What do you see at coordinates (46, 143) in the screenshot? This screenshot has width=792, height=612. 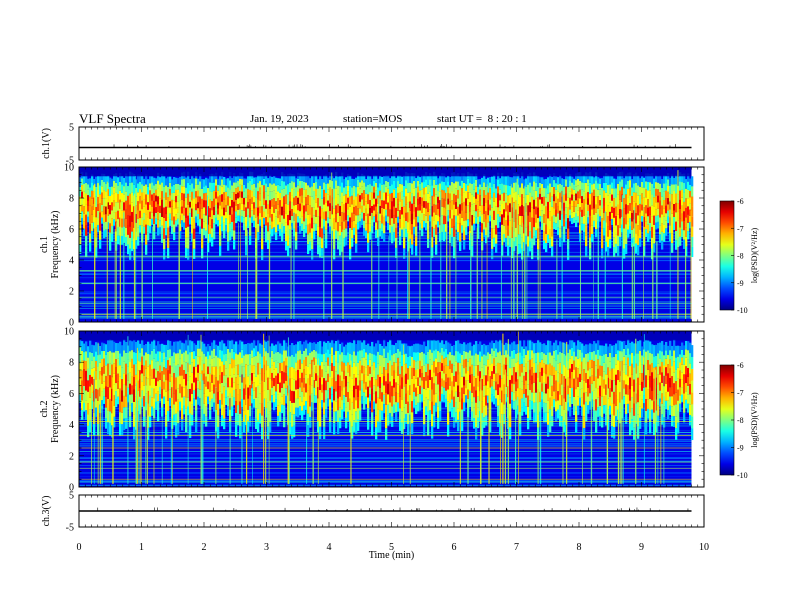 I see `ch1-waveform-ylabel: ch.1(V)` at bounding box center [46, 143].